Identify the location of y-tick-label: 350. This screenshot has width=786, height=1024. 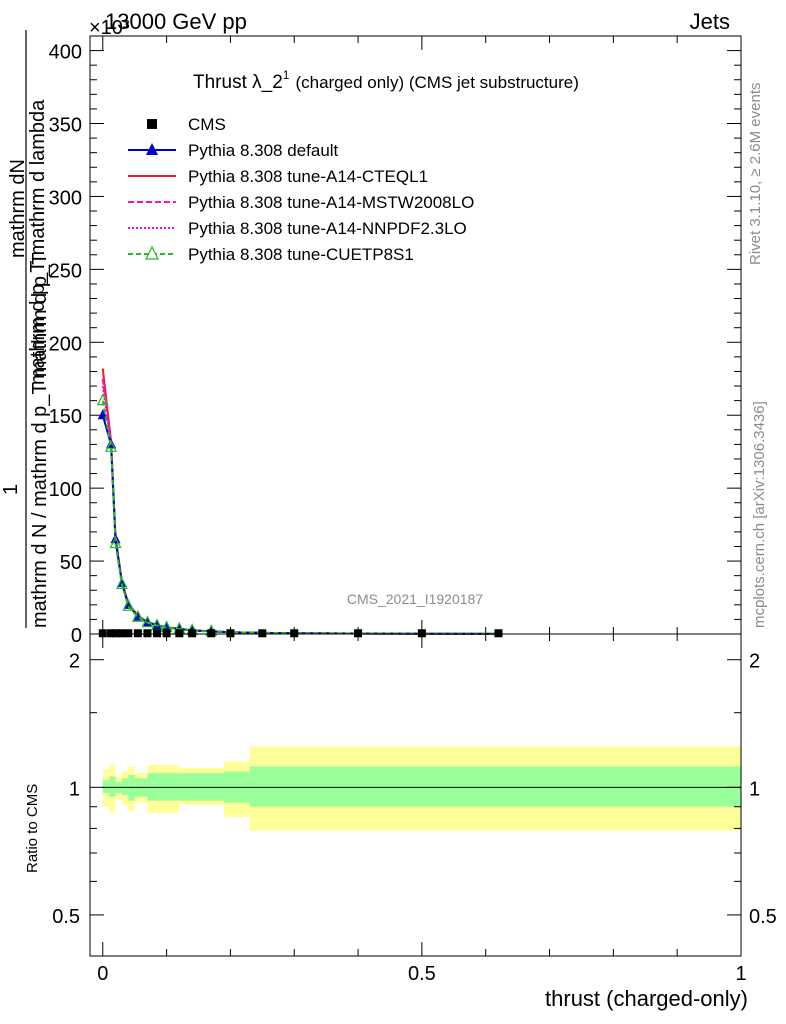
(65, 126).